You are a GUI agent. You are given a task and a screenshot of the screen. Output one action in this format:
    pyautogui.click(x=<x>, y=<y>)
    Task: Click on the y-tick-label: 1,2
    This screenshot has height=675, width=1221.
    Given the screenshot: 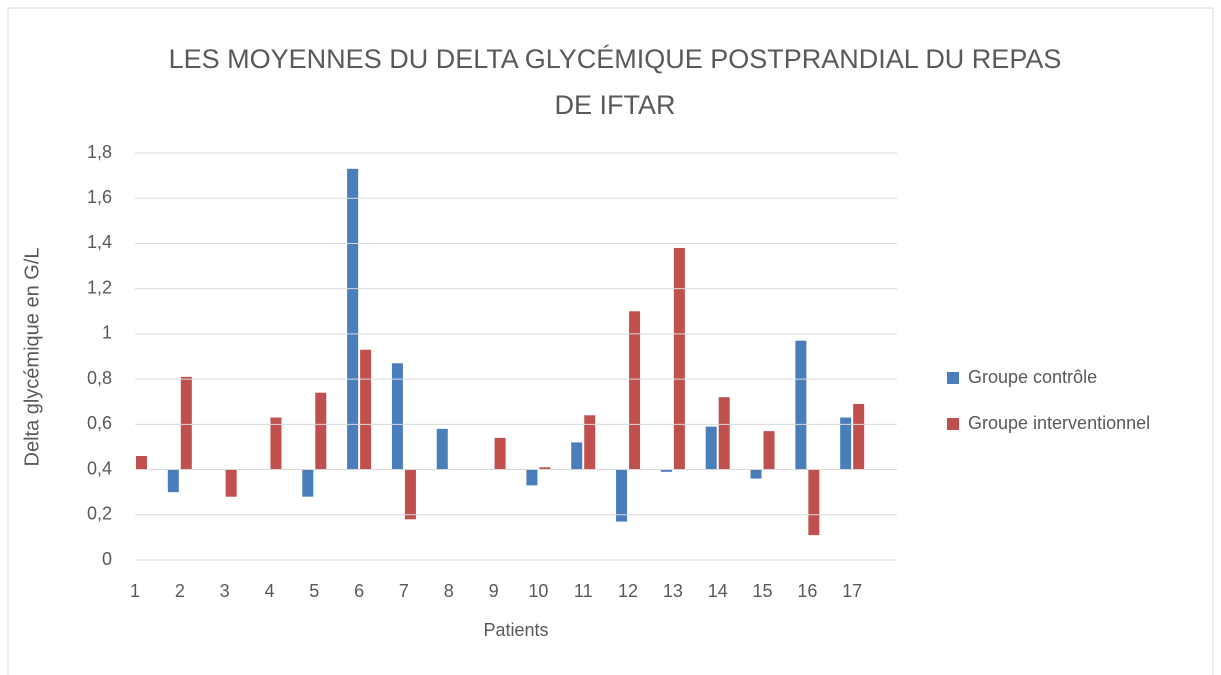 What is the action you would take?
    pyautogui.click(x=99, y=287)
    